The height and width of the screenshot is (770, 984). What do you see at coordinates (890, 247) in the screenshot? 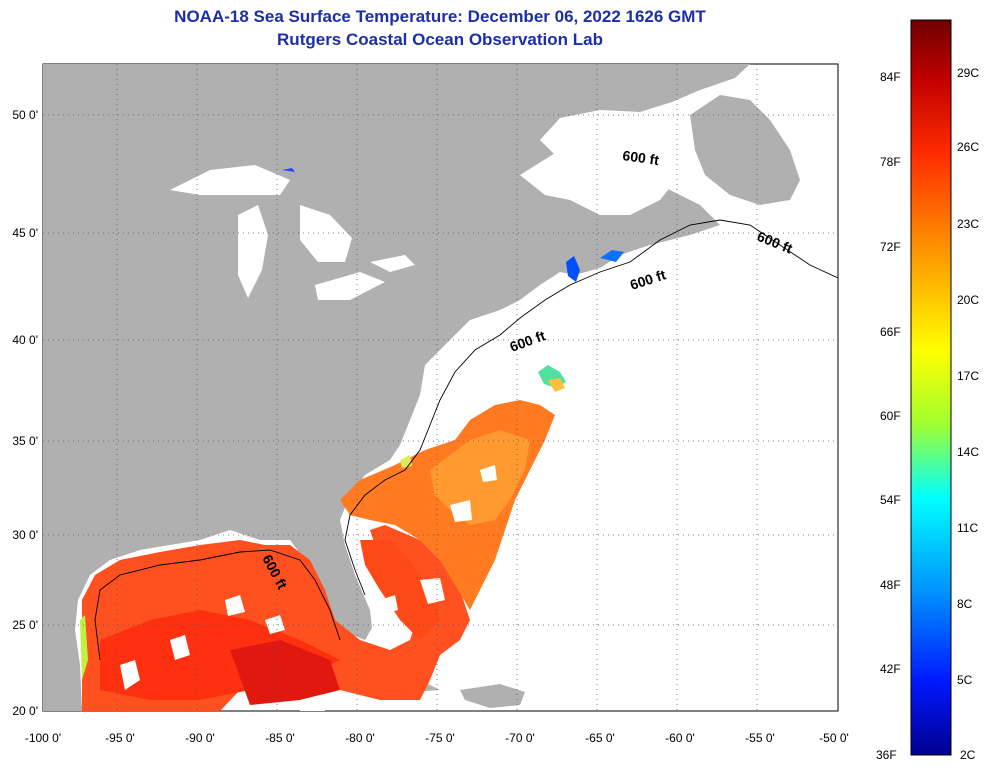
I see `colorbar-f-label: 72F` at bounding box center [890, 247].